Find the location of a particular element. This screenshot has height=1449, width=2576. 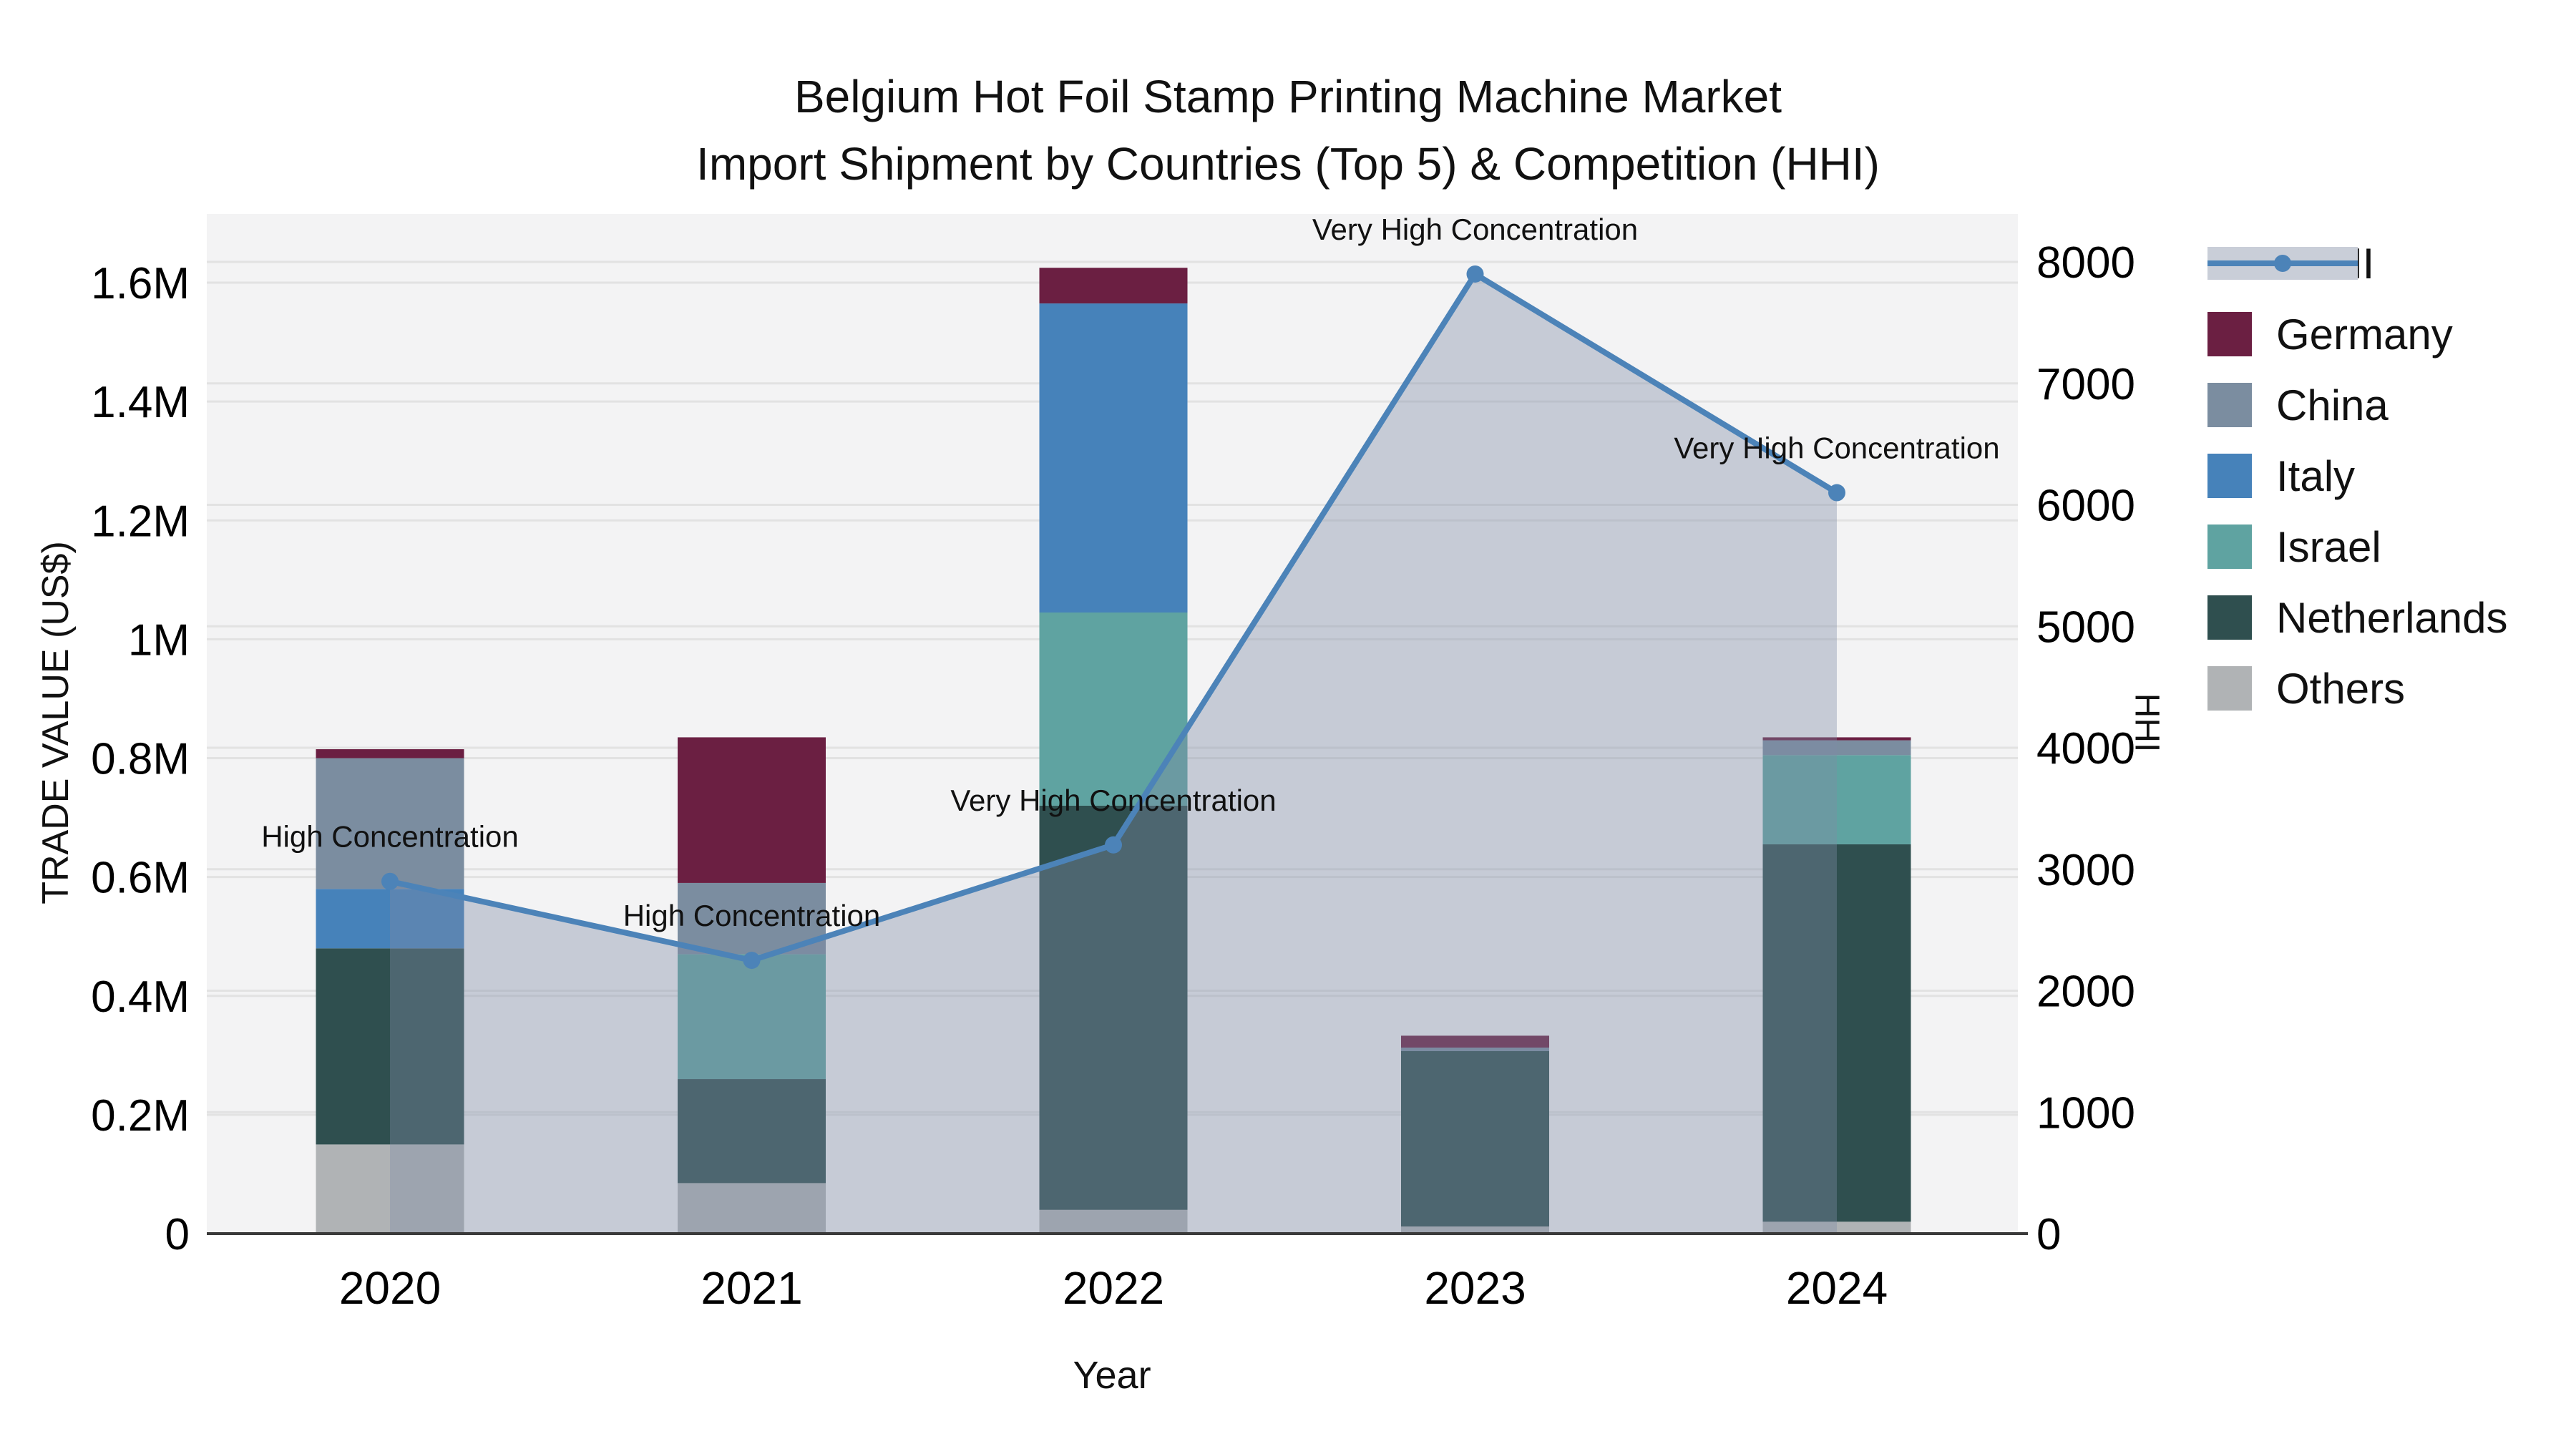

right-axis-title: HHI is located at coordinates (2146, 723).